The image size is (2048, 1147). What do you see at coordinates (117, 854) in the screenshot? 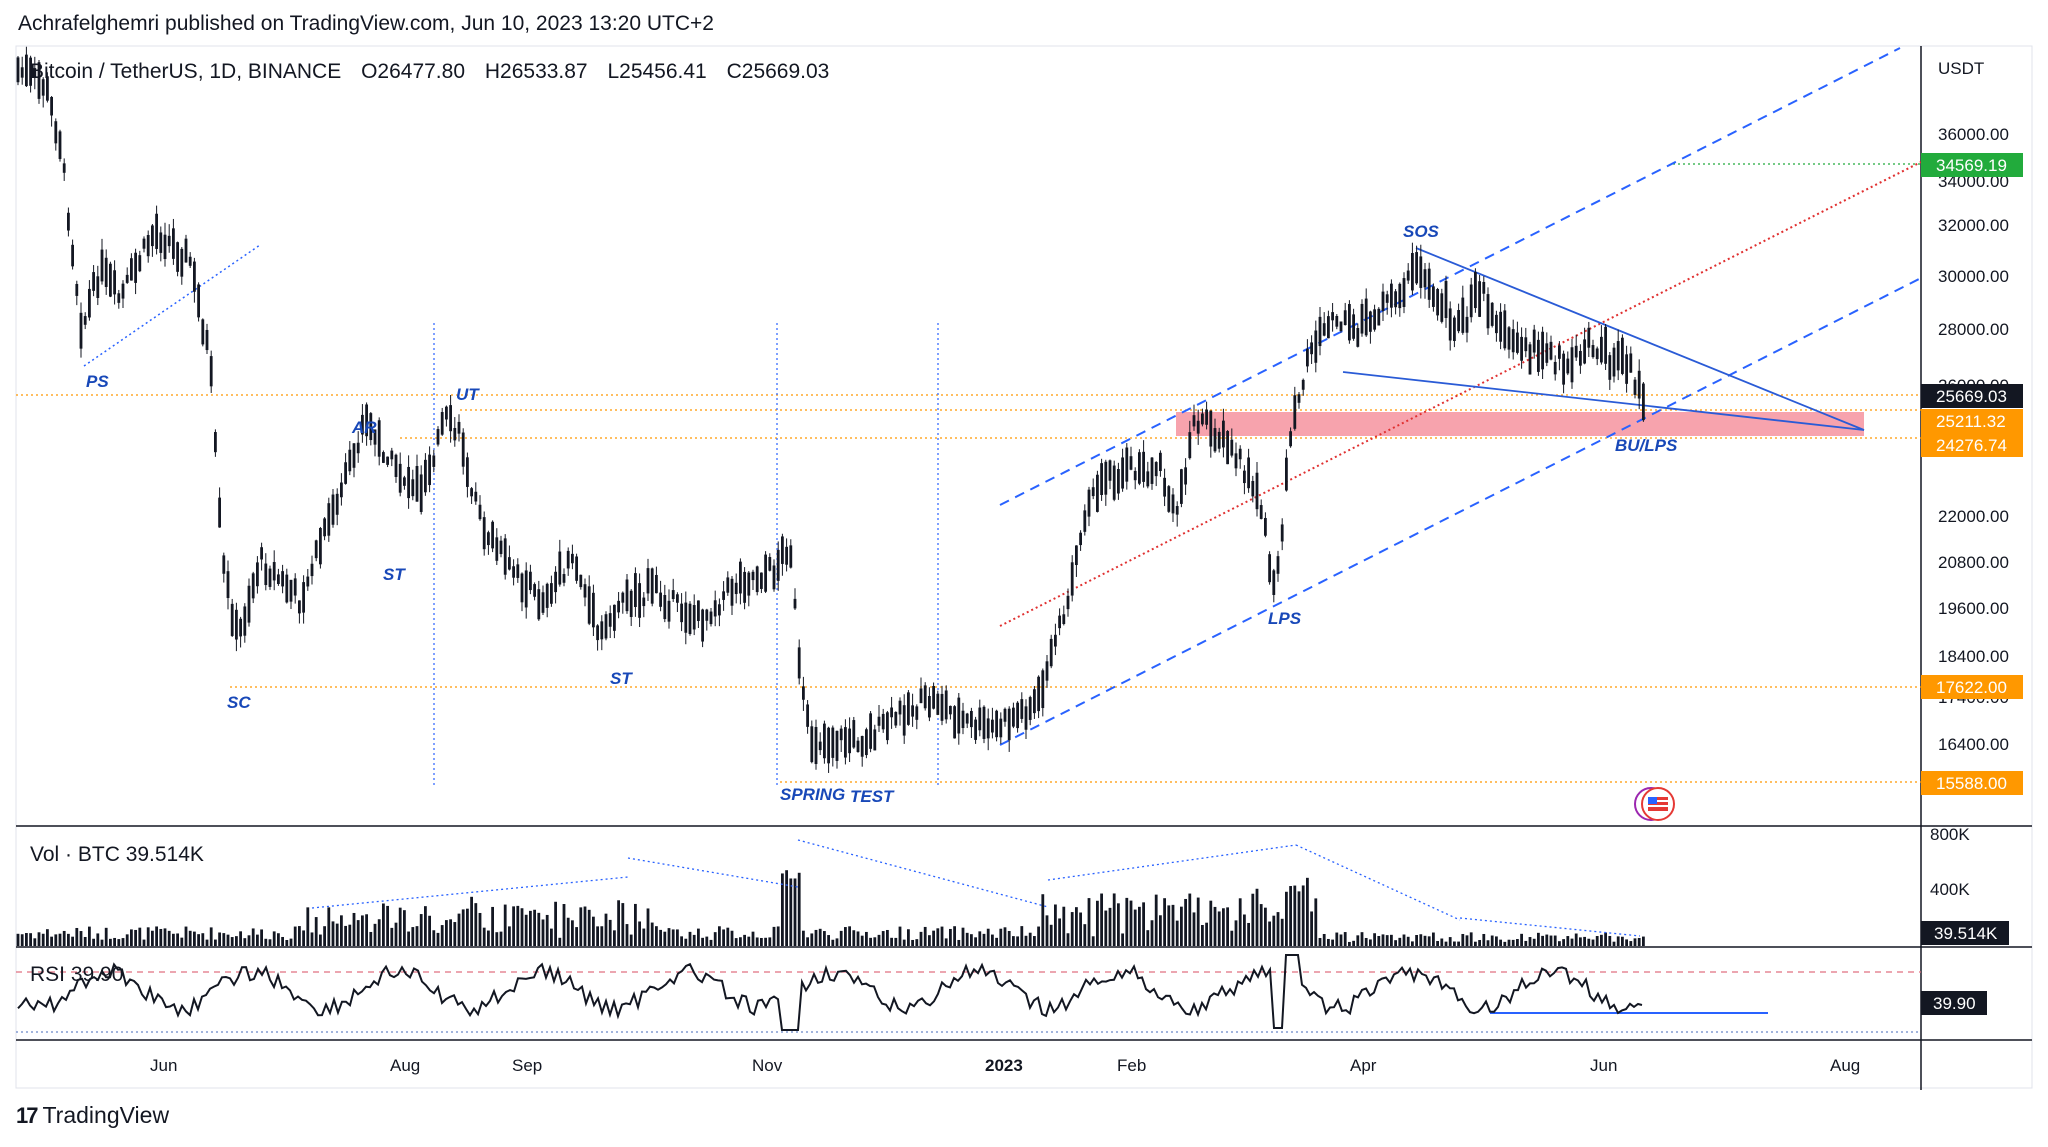
I see `volume-legend: Vol · BTC 39.514K` at bounding box center [117, 854].